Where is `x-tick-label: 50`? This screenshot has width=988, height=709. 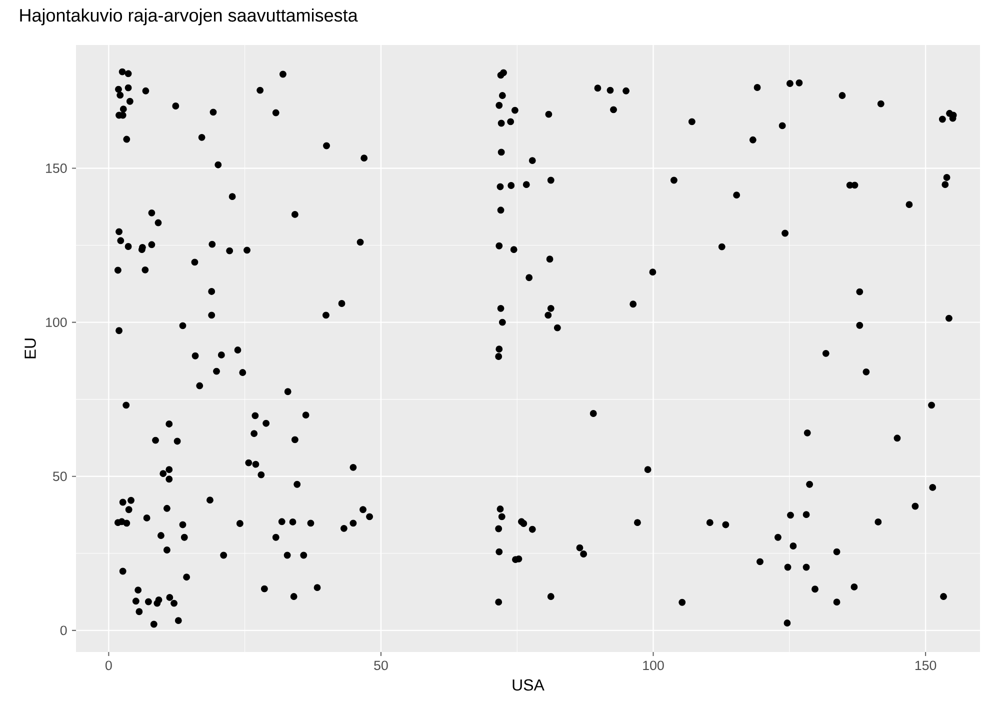 x-tick-label: 50 is located at coordinates (381, 665).